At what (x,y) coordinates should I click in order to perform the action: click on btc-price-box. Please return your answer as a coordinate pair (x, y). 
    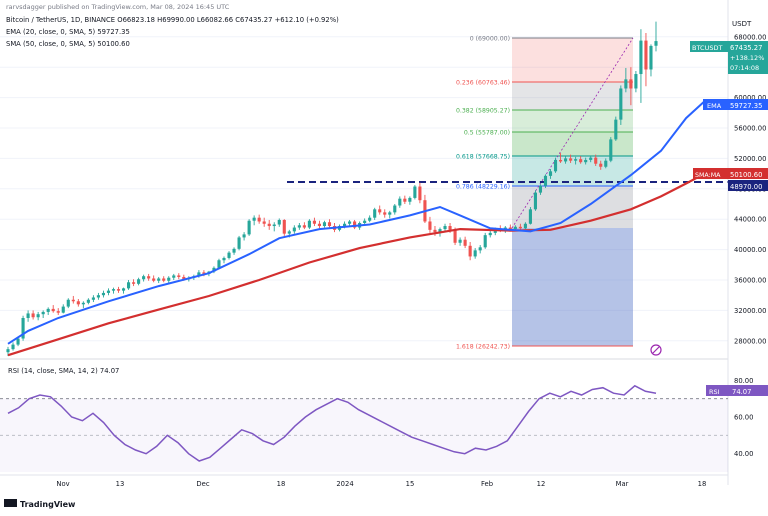
    Looking at the image, I should click on (748, 57).